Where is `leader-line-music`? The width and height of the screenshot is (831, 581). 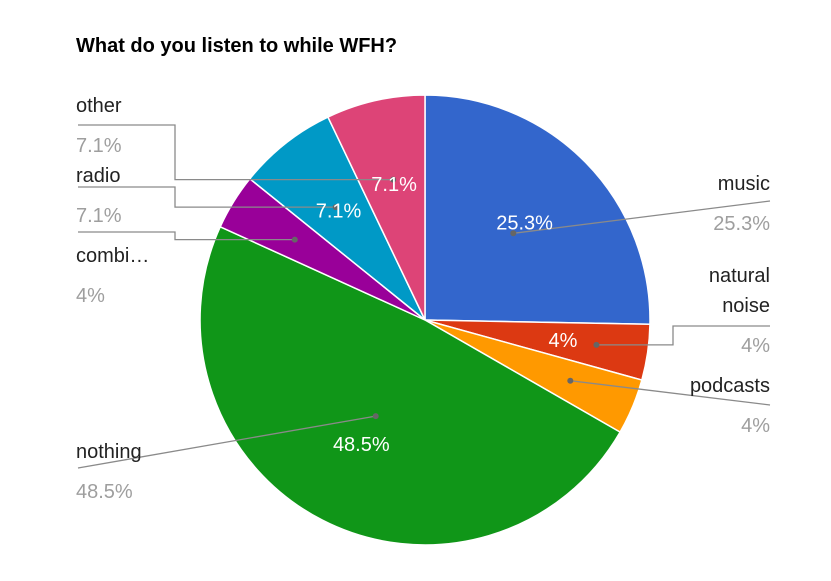
leader-line-music is located at coordinates (642, 217).